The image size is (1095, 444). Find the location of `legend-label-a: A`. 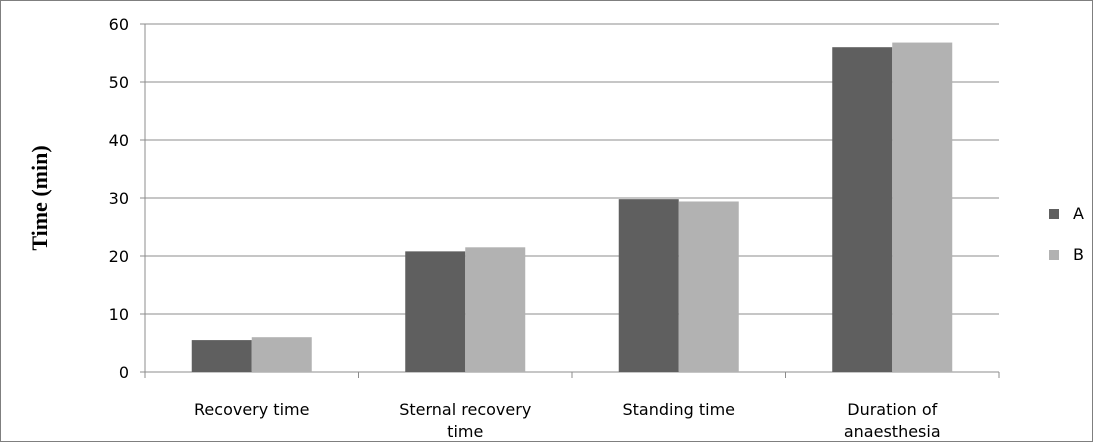

legend-label-a: A is located at coordinates (1078, 213).